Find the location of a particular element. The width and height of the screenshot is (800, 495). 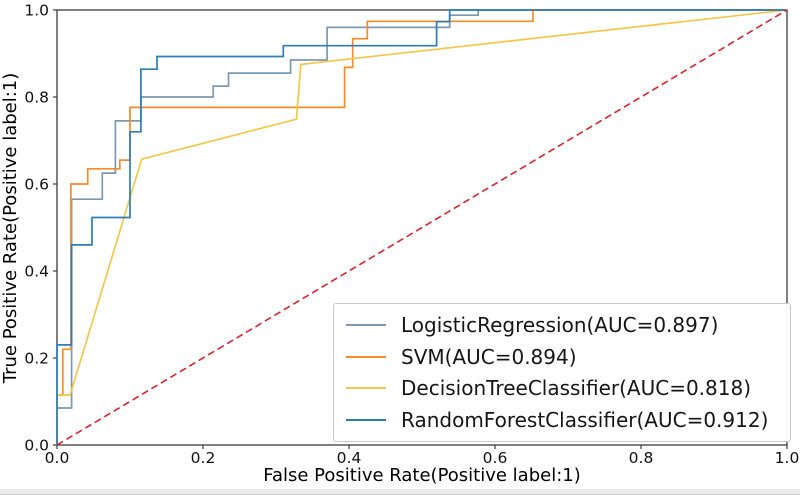

legend-item: DecisionTreeClassifier(AUC=0.818) is located at coordinates (565, 388).